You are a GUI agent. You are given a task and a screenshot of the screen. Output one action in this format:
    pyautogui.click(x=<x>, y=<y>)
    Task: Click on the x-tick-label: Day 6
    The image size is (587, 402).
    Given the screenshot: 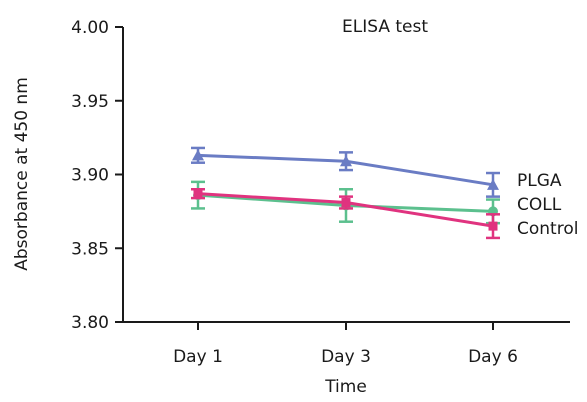 What is the action you would take?
    pyautogui.click(x=493, y=357)
    